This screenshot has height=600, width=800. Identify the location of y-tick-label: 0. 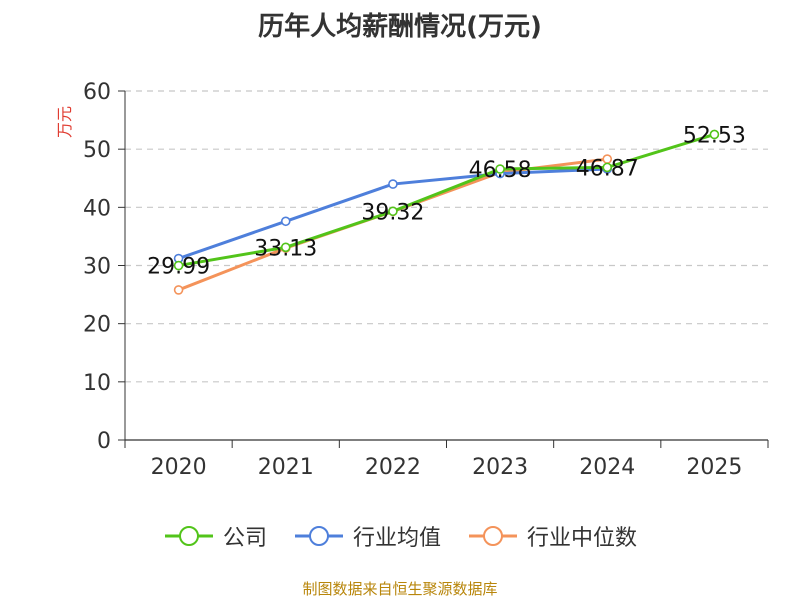
(104, 441).